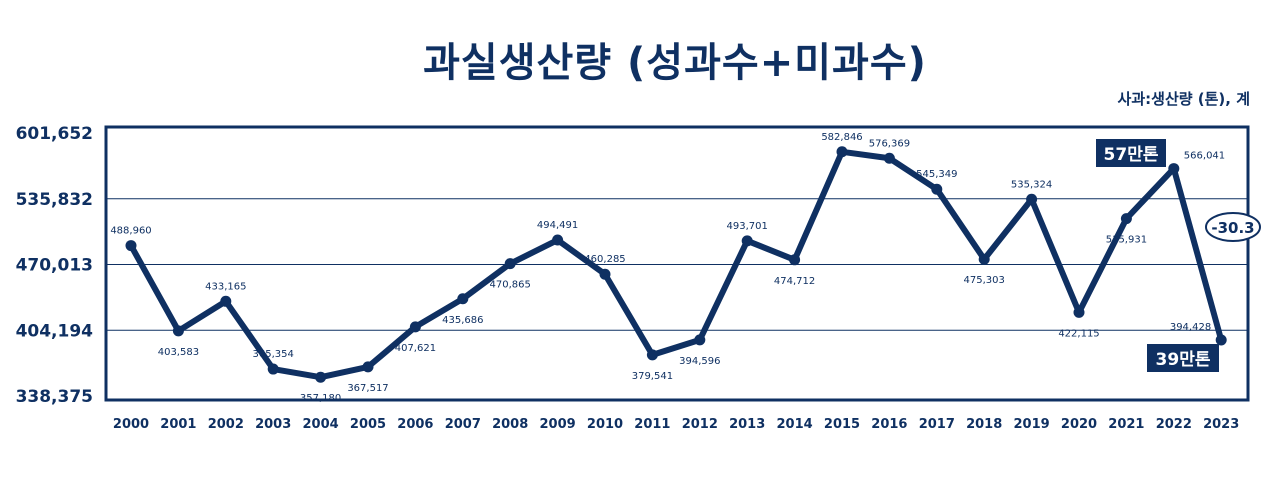 The image size is (1278, 500). I want to click on data-label: 403,583, so click(178, 352).